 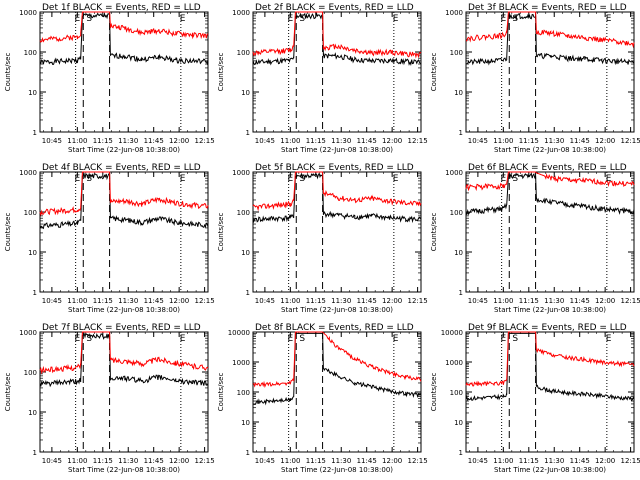 I want to click on chart-title: Det 7f BLACK = Events, RED = LLD, so click(x=121, y=328).